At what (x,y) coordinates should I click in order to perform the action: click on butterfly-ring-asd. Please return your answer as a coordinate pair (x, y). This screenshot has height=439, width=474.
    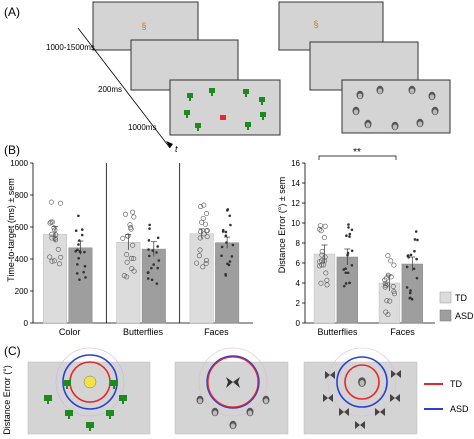
    Looking at the image, I should click on (233, 382).